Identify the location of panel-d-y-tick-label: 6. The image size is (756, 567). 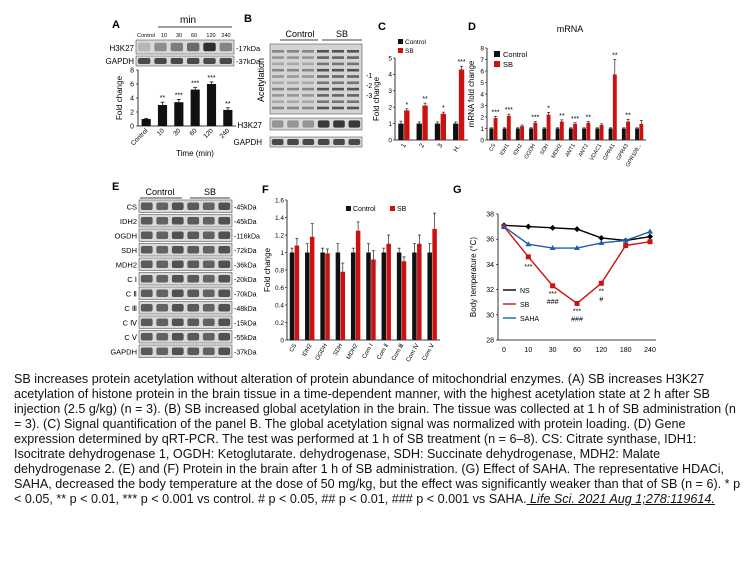
(482, 71).